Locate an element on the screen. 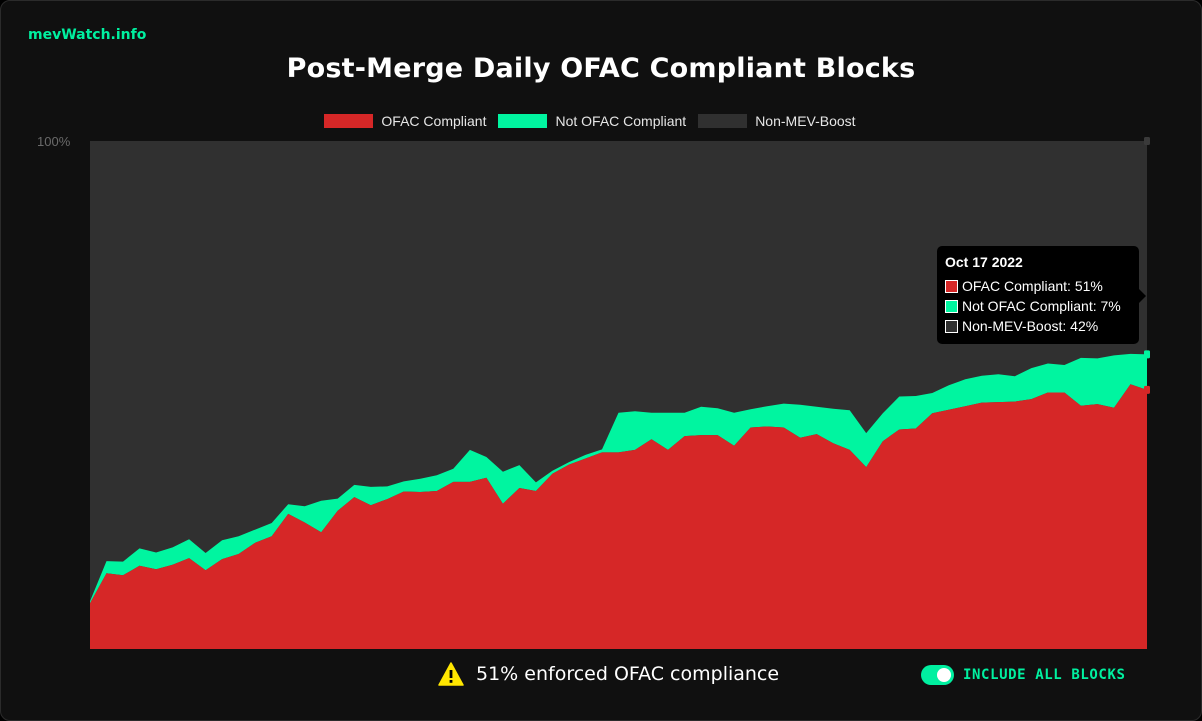  legend-item-non-mev: Non-MEV-Boost is located at coordinates (777, 121).